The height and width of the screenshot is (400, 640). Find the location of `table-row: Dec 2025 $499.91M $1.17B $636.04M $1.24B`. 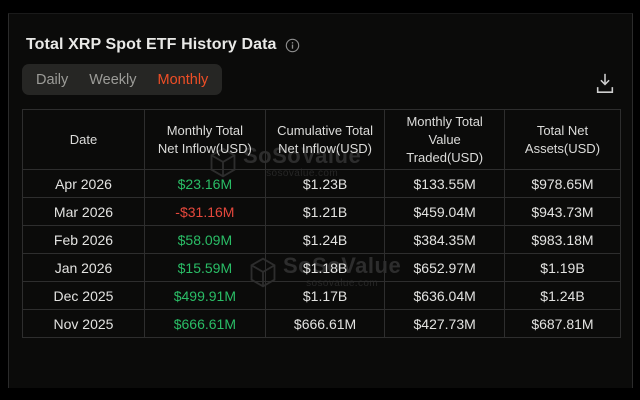

table-row: Dec 2025 $499.91M $1.17B $636.04M $1.24B is located at coordinates (322, 295).